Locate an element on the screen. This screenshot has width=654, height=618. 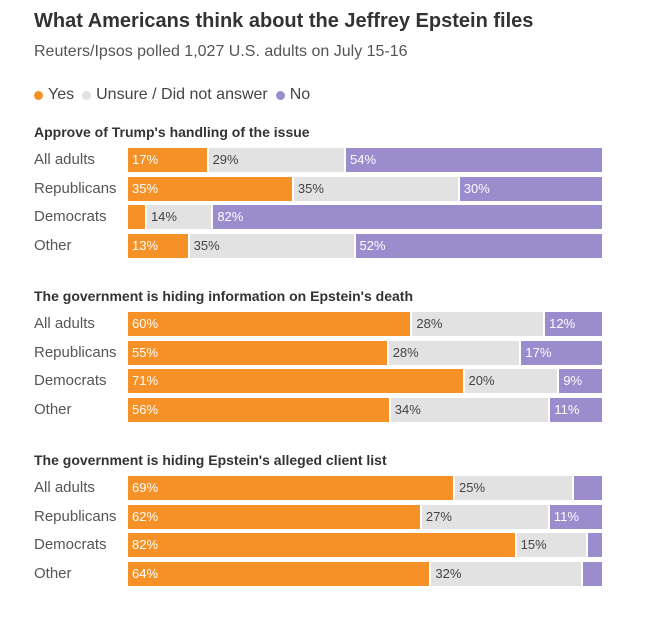
data-label-yes: 64% is located at coordinates (145, 573).